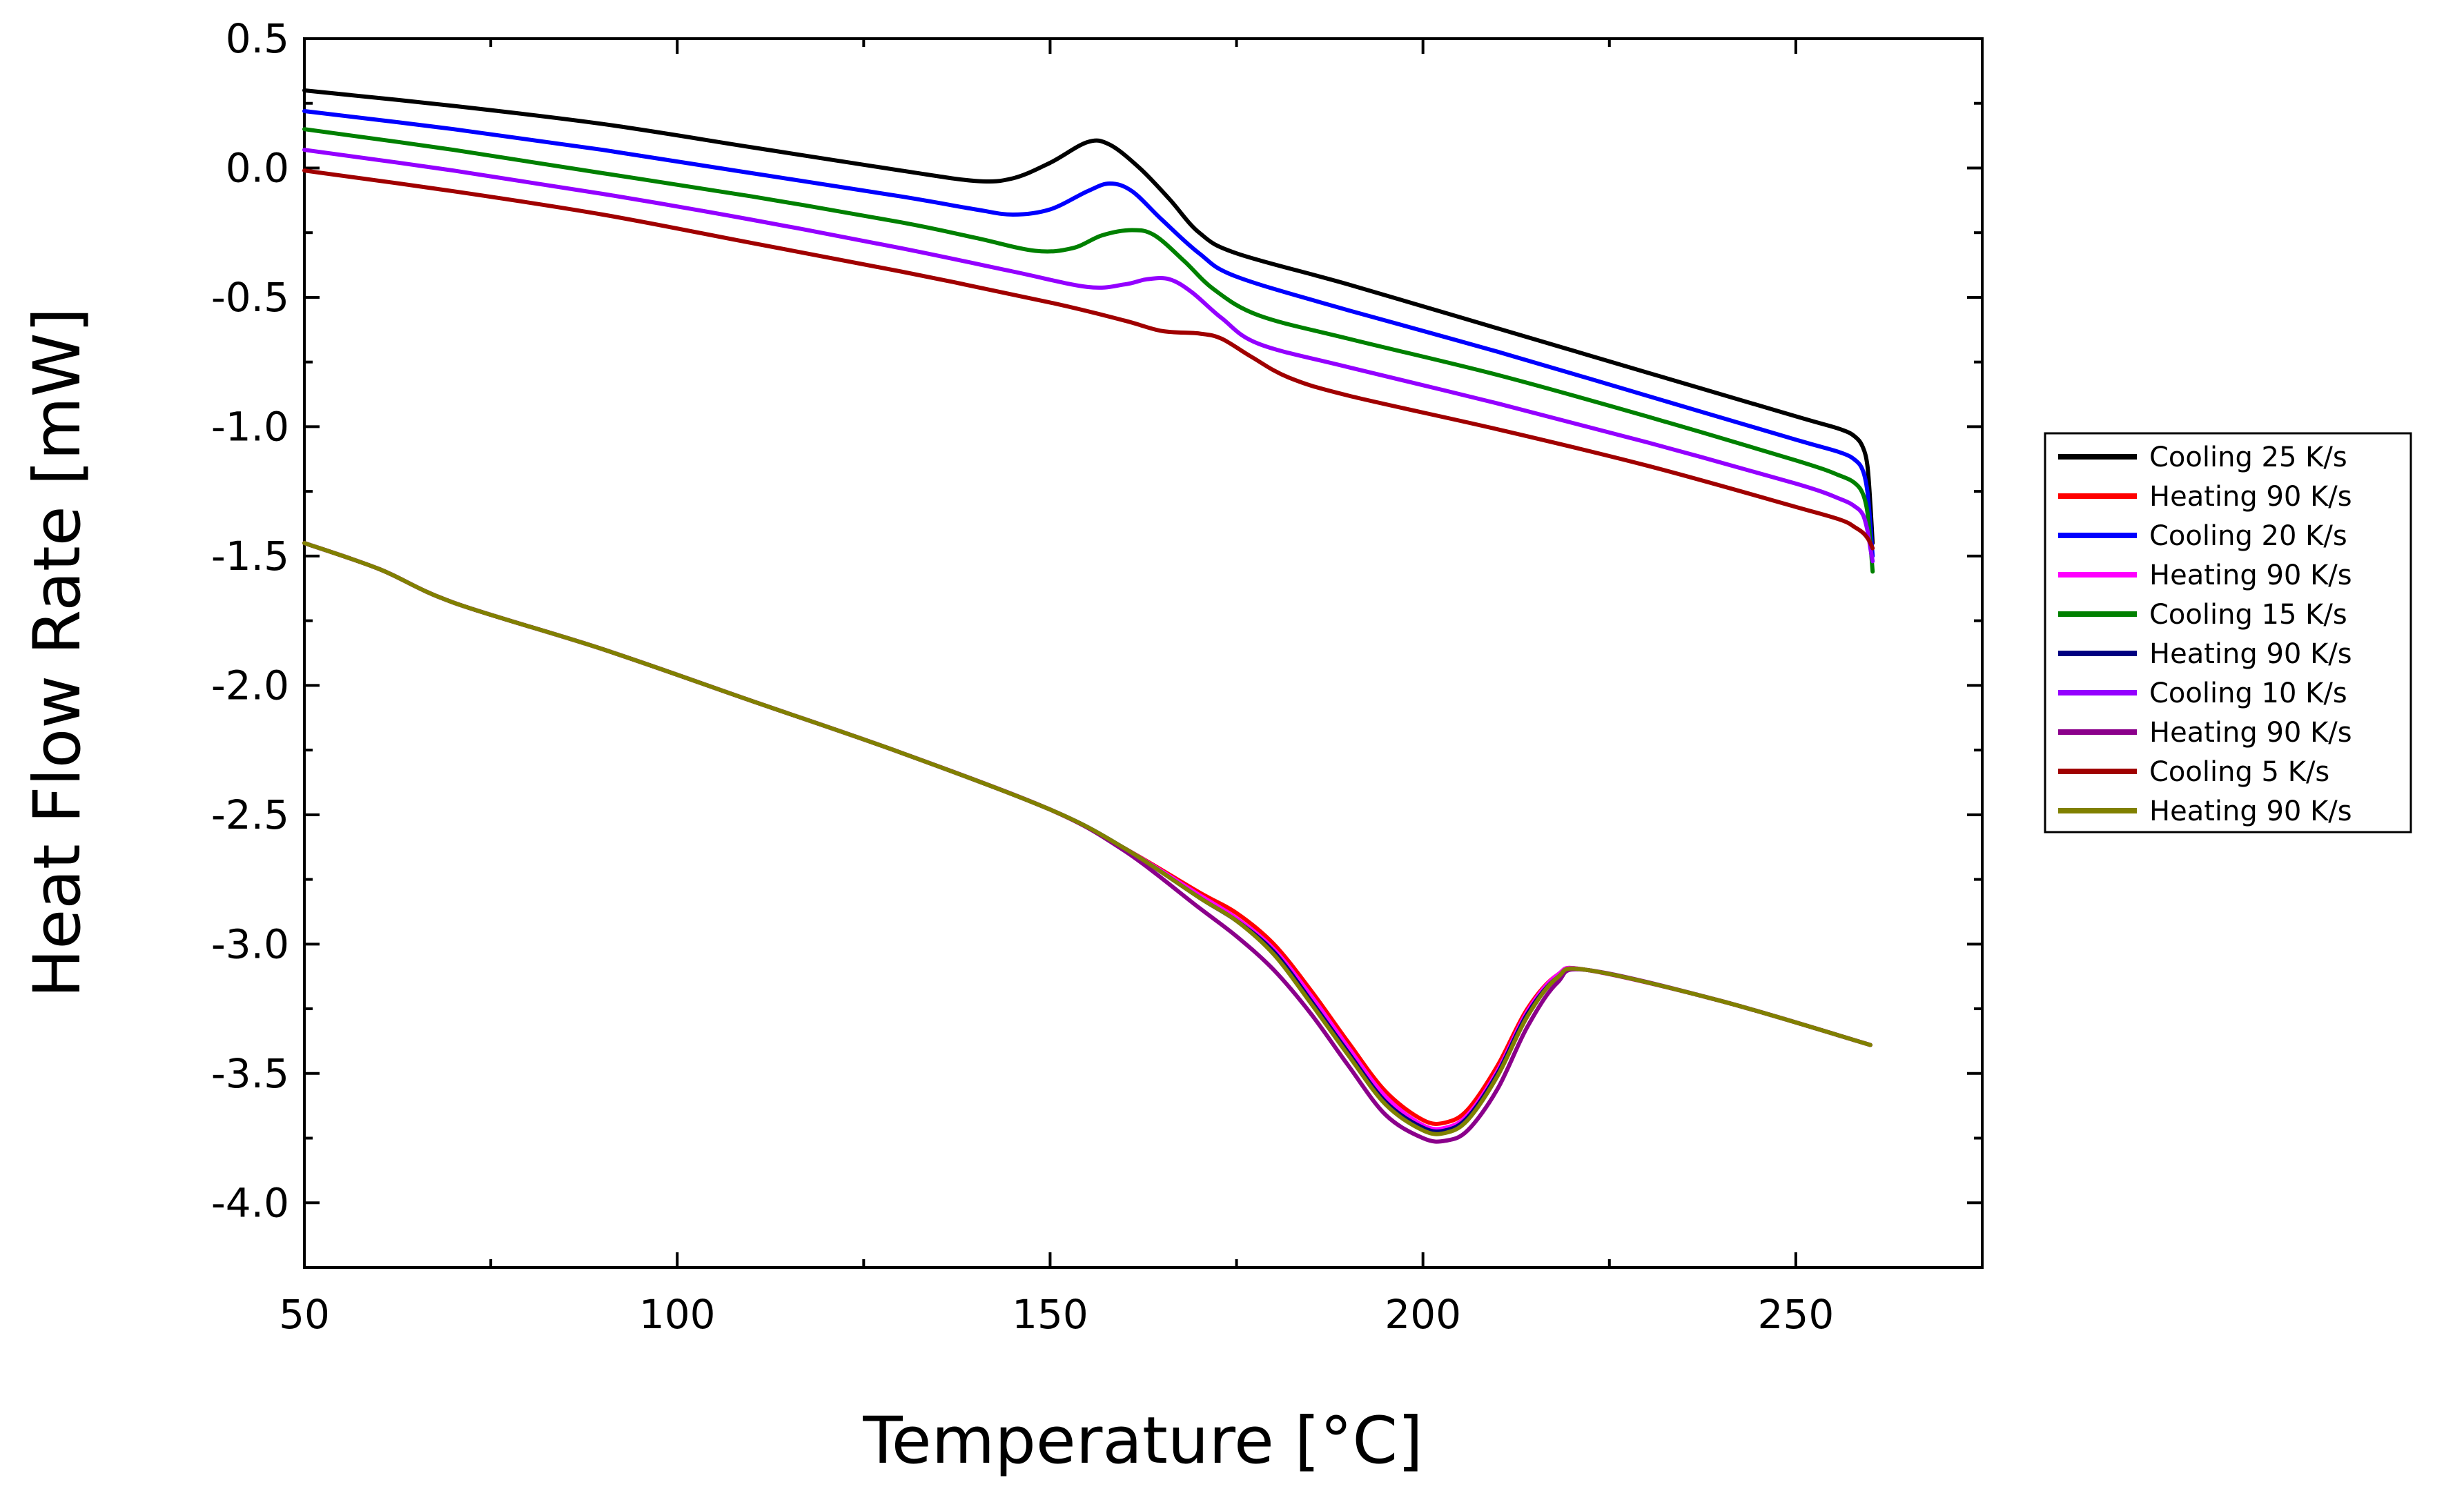  Describe the element at coordinates (250, 1073) in the screenshot. I see `y-tick-label: -3.5` at that location.